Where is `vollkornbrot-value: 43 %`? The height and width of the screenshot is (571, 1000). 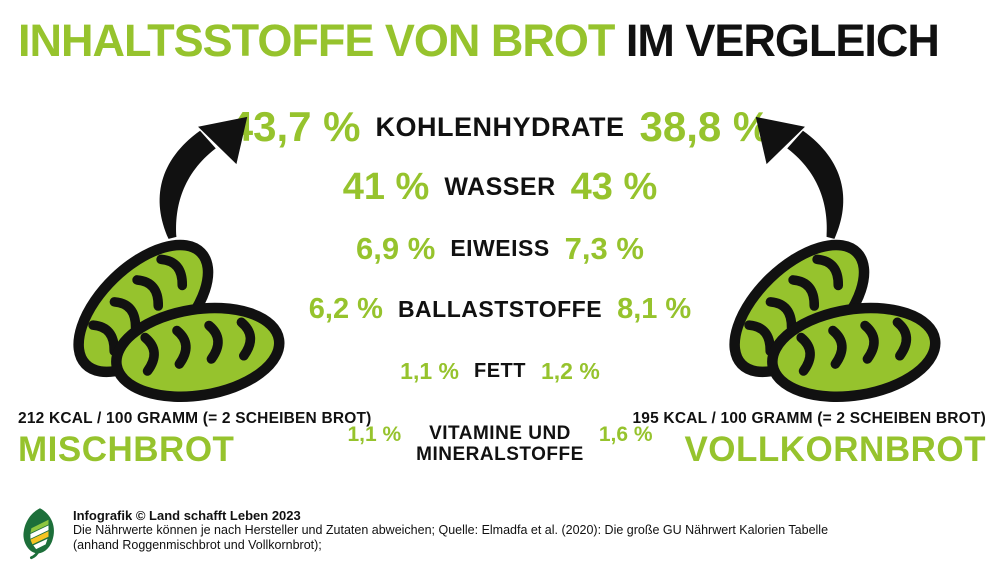 vollkornbrot-value: 43 % is located at coordinates (614, 187).